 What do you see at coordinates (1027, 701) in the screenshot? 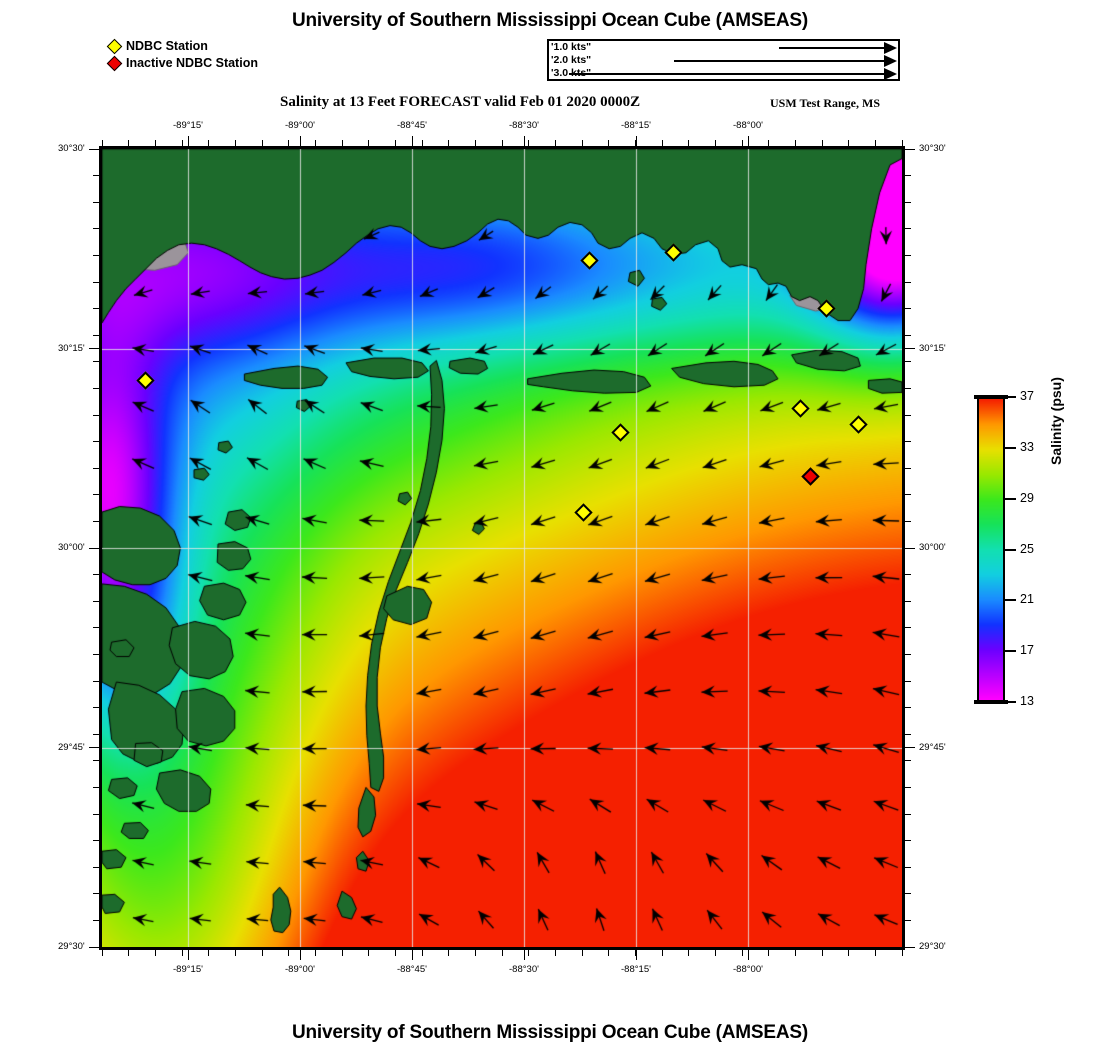
I see `colorbar-tick-label: 13` at bounding box center [1027, 701].